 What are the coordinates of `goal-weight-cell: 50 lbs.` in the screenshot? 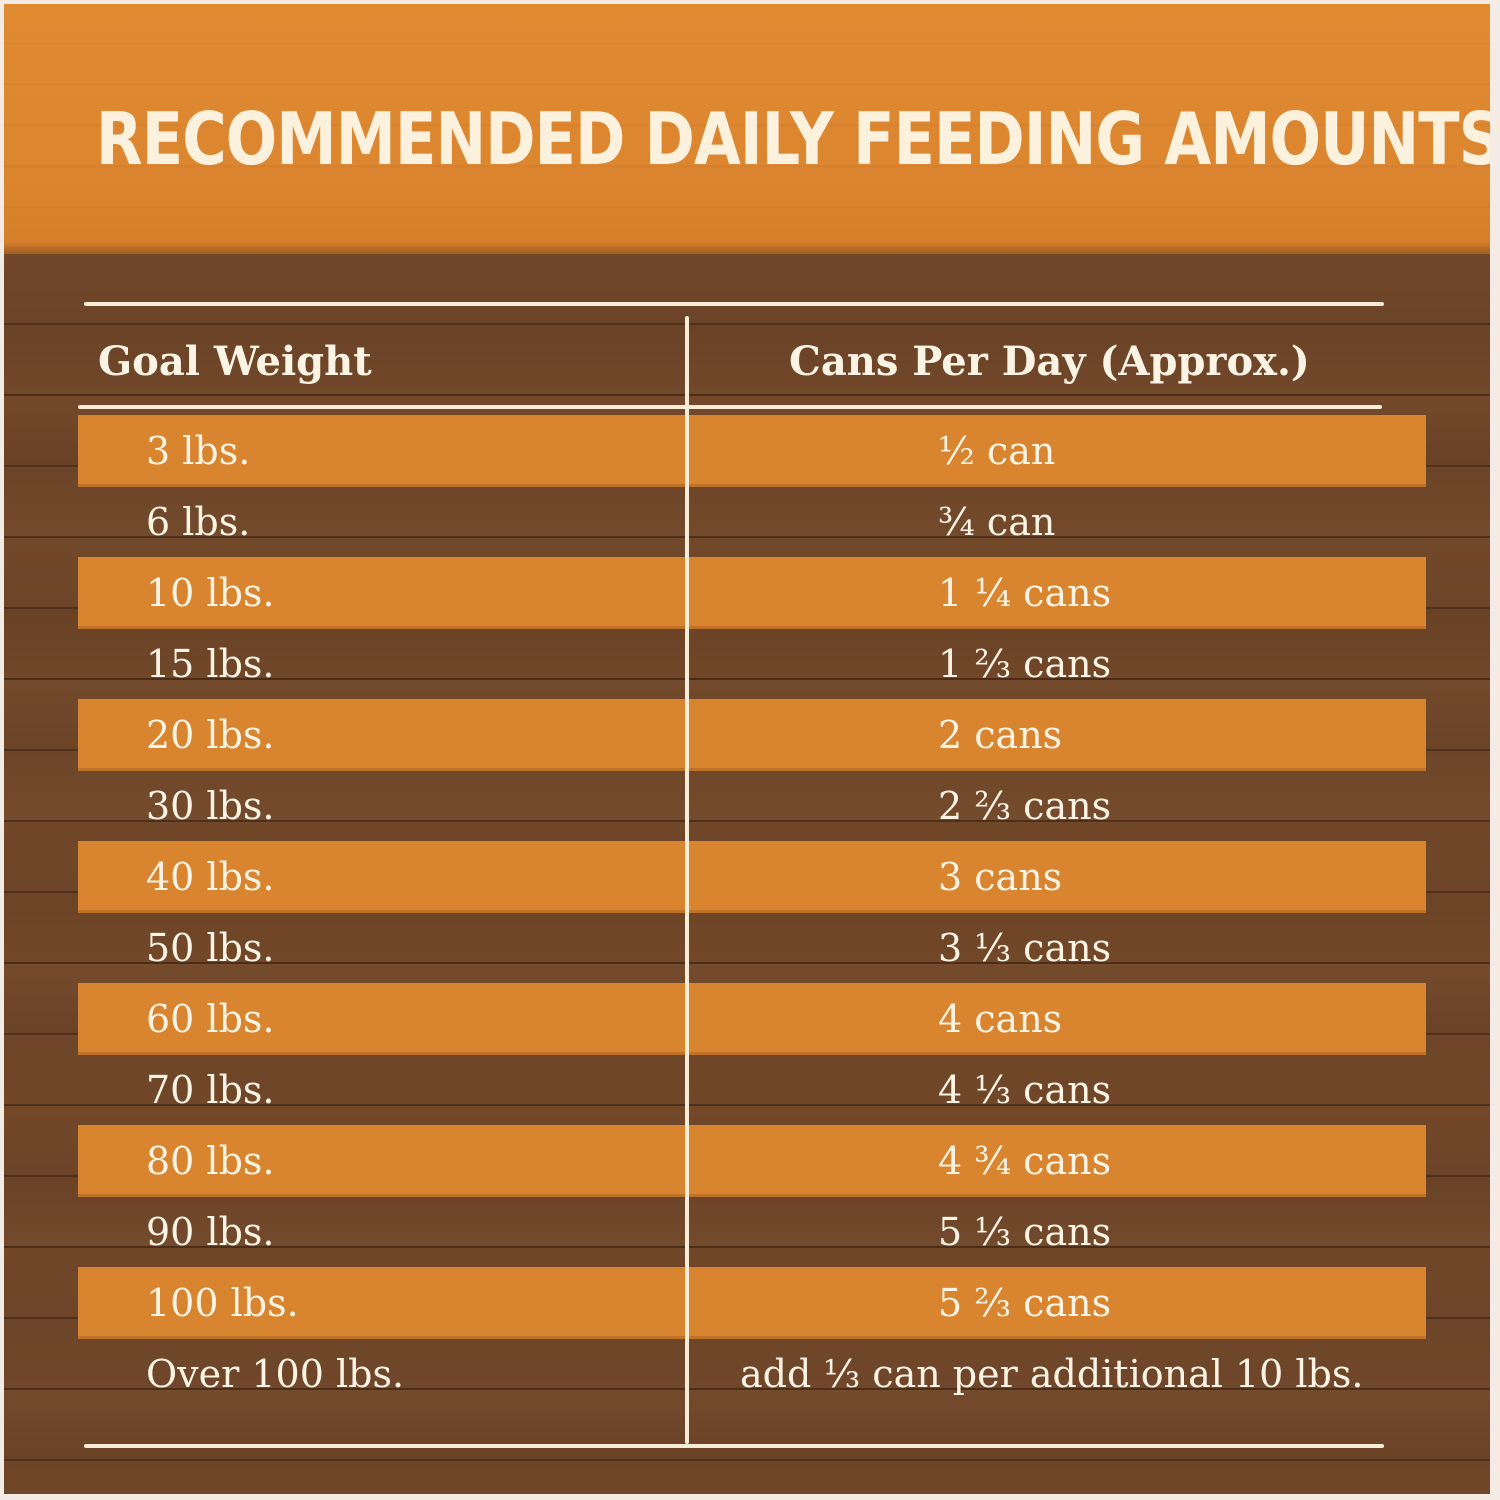 It's located at (210, 948).